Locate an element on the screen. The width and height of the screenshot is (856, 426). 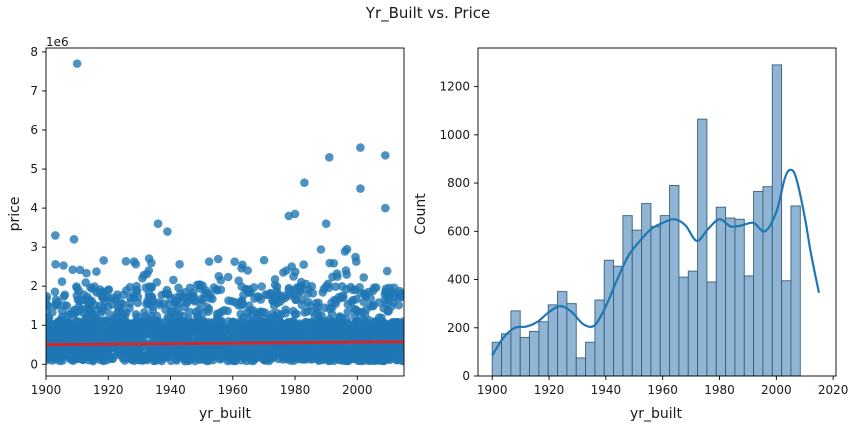
y-tick-label: 7 is located at coordinates (34, 91).